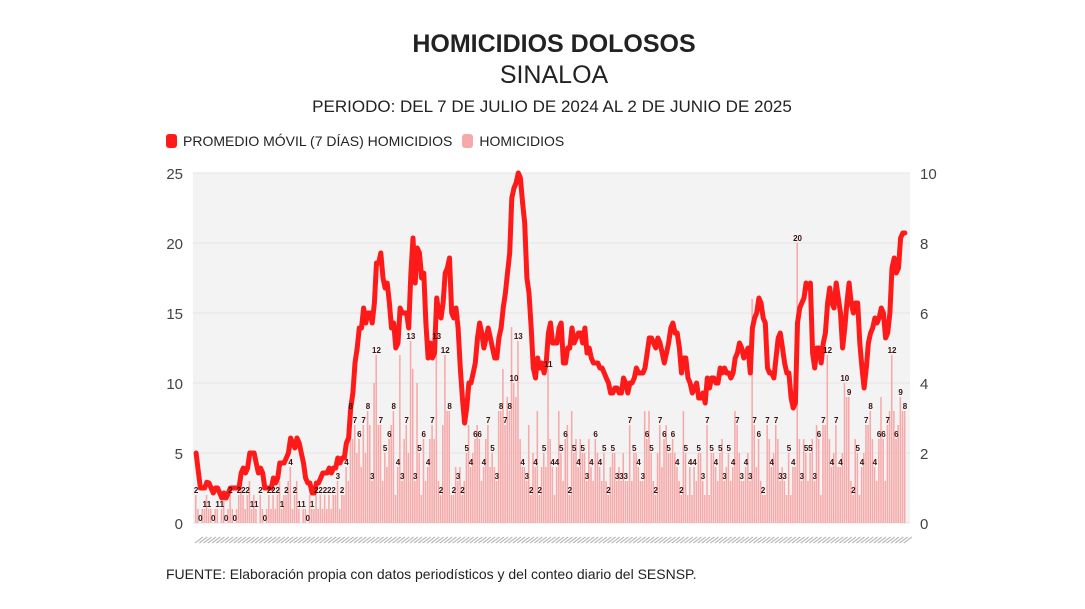 This screenshot has width=1085, height=609. Describe the element at coordinates (924, 244) in the screenshot. I see `right-axis-tick-label: 8` at that location.